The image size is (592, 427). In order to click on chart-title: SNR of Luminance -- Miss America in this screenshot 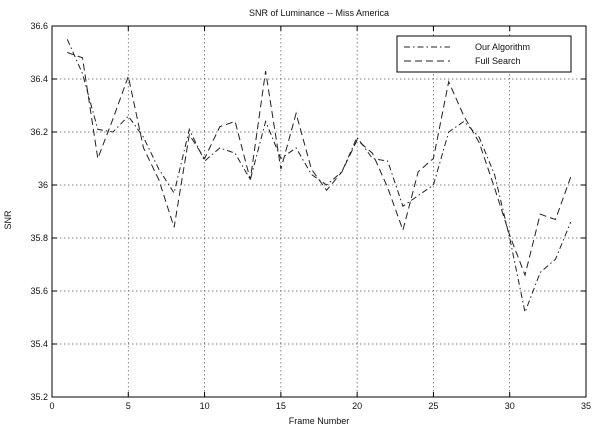, I will do `click(319, 13)`.